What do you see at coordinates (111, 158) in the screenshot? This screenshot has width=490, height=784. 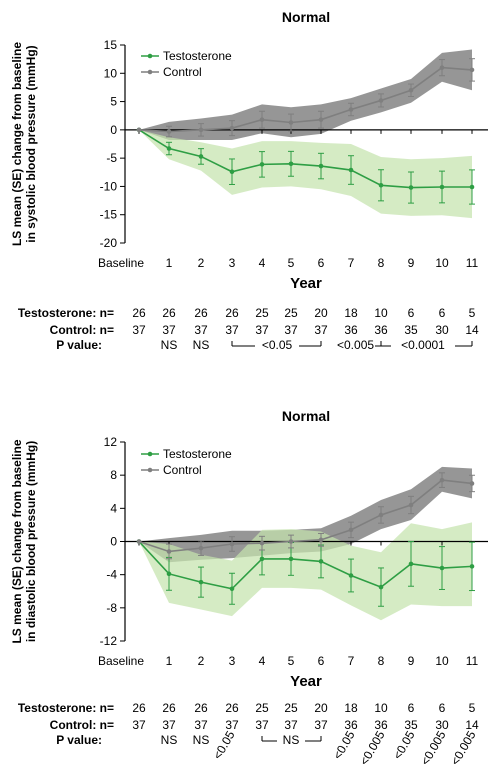 I see `y-tick-label: -5` at bounding box center [111, 158].